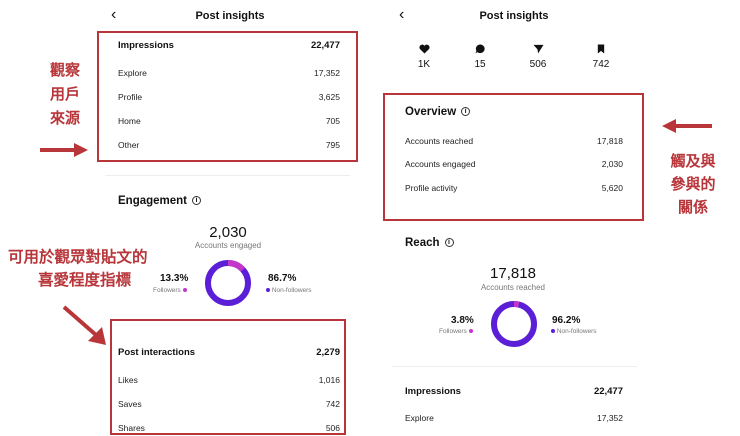 The image size is (740, 436). What do you see at coordinates (692, 207) in the screenshot?
I see `annotation-line: 關係` at bounding box center [692, 207].